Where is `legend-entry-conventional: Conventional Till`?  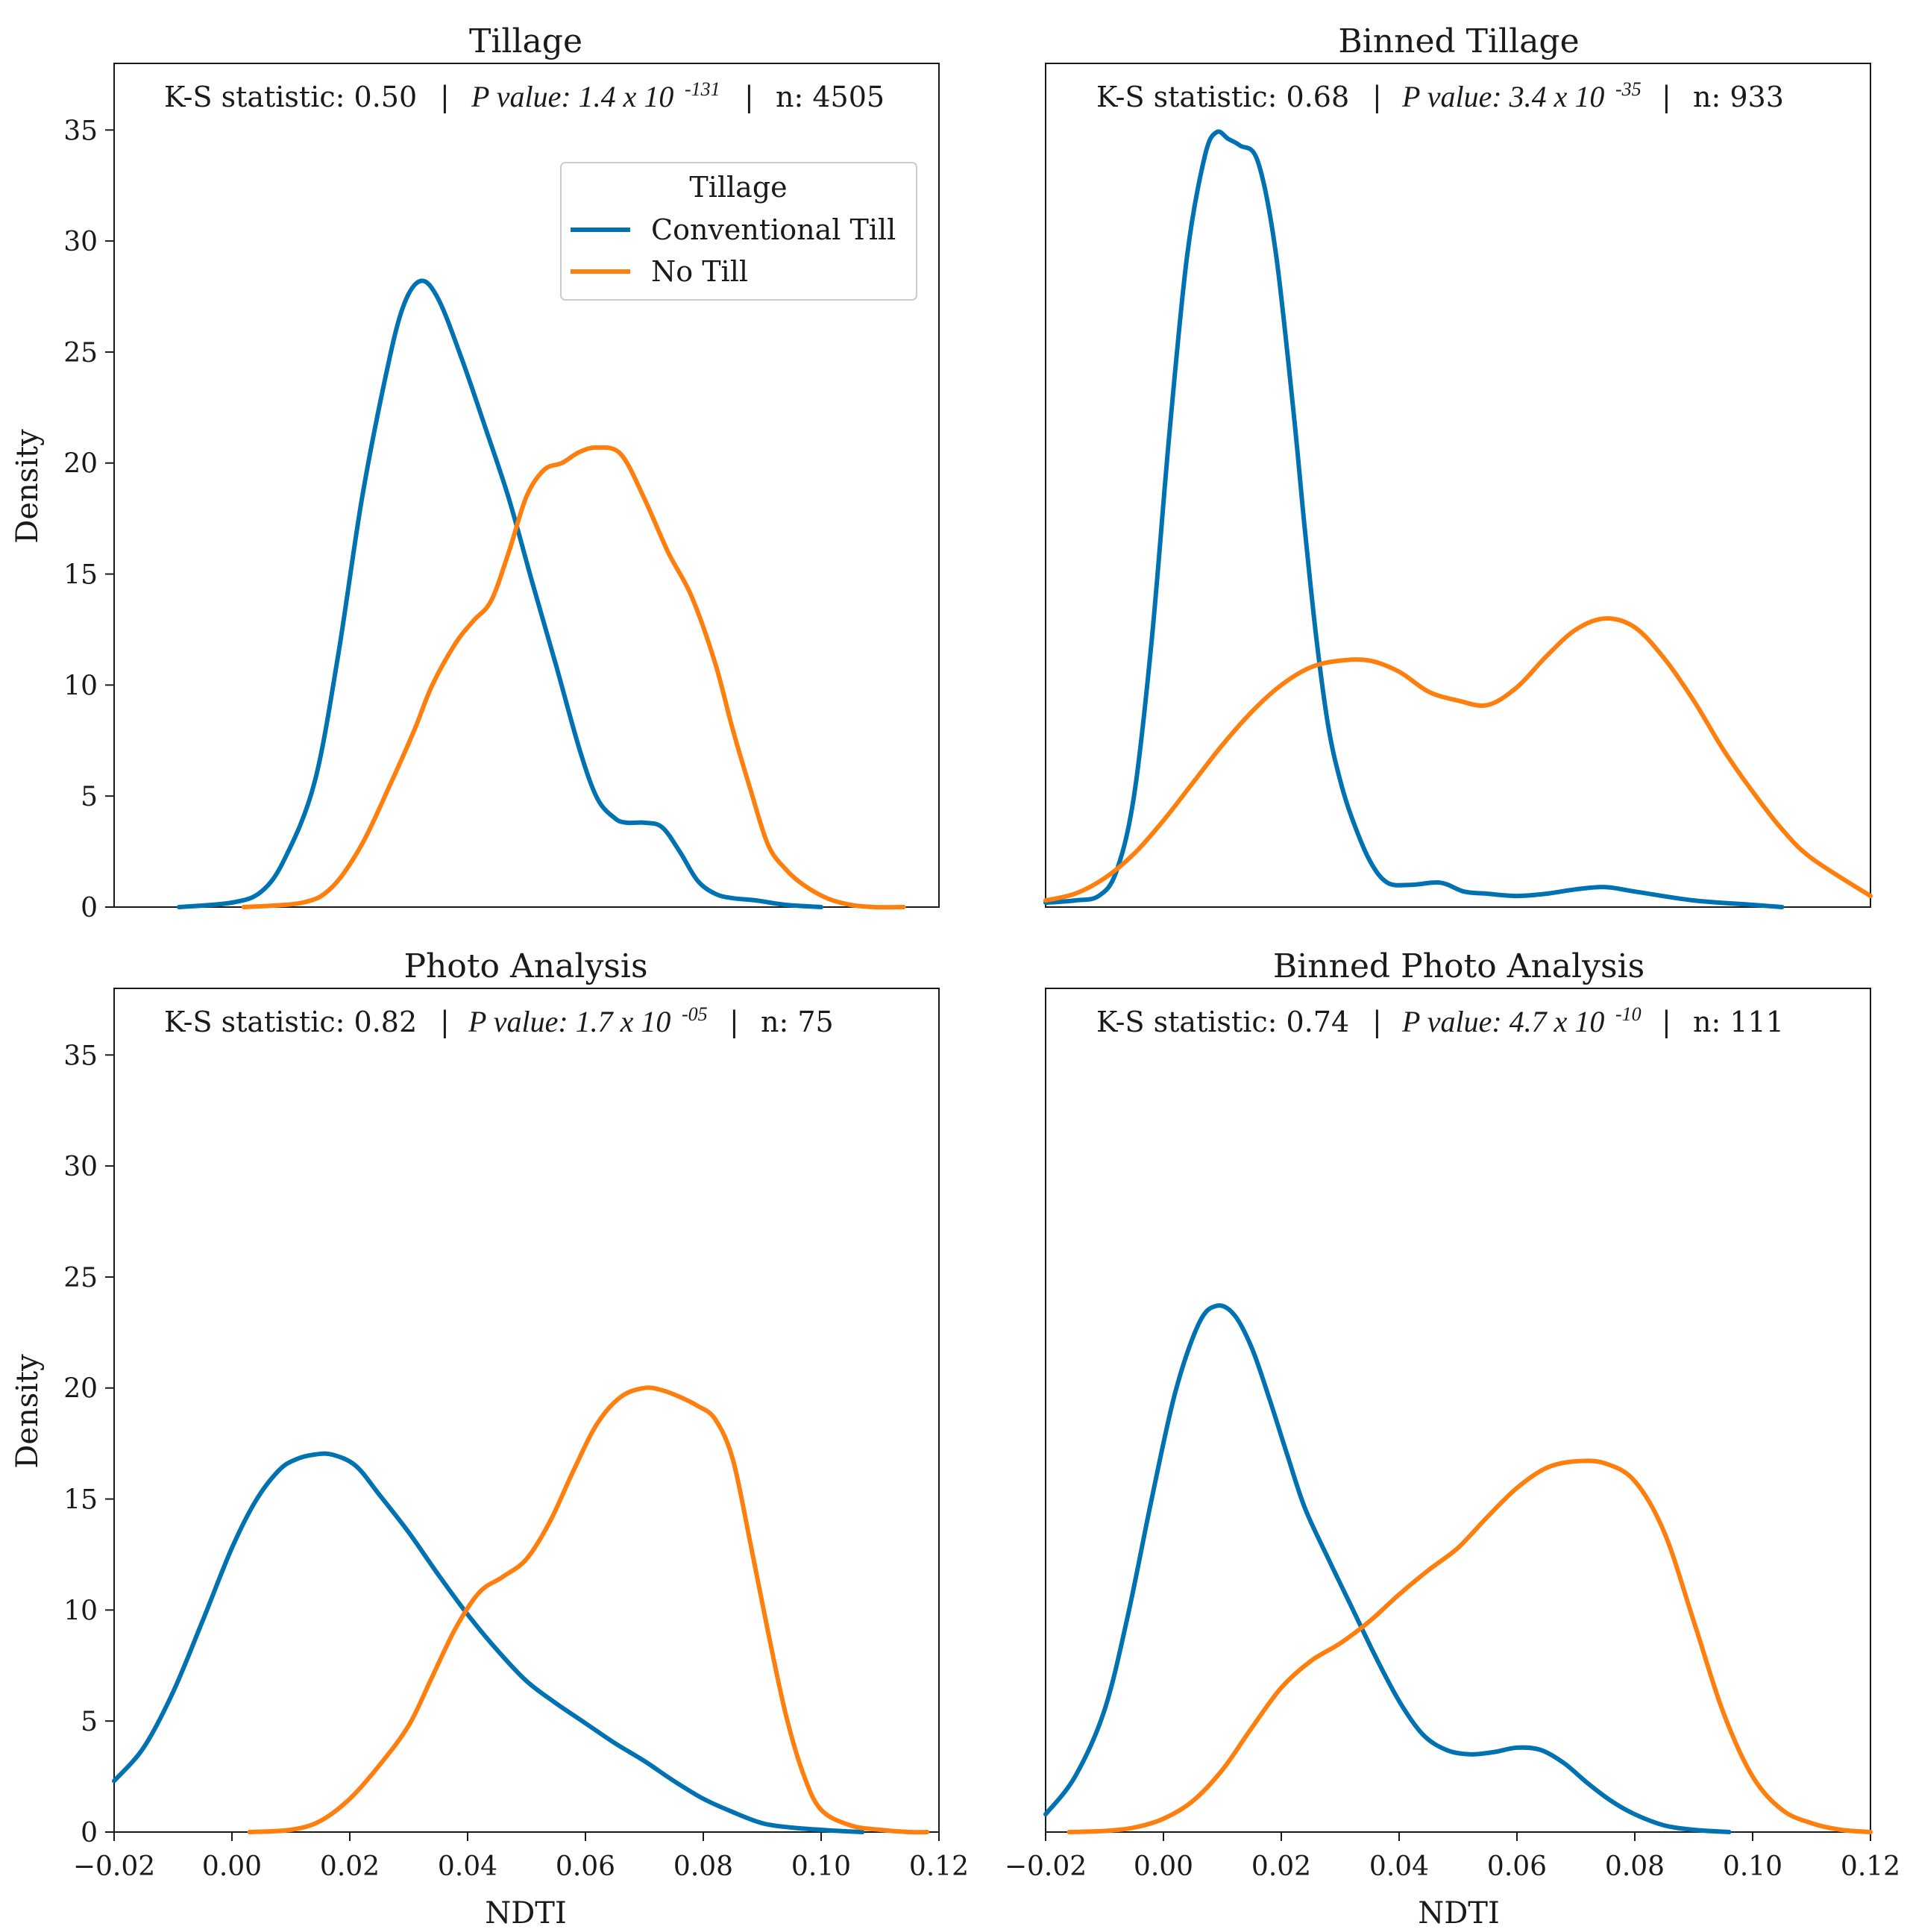
legend-entry-conventional: Conventional Till is located at coordinates (773, 230).